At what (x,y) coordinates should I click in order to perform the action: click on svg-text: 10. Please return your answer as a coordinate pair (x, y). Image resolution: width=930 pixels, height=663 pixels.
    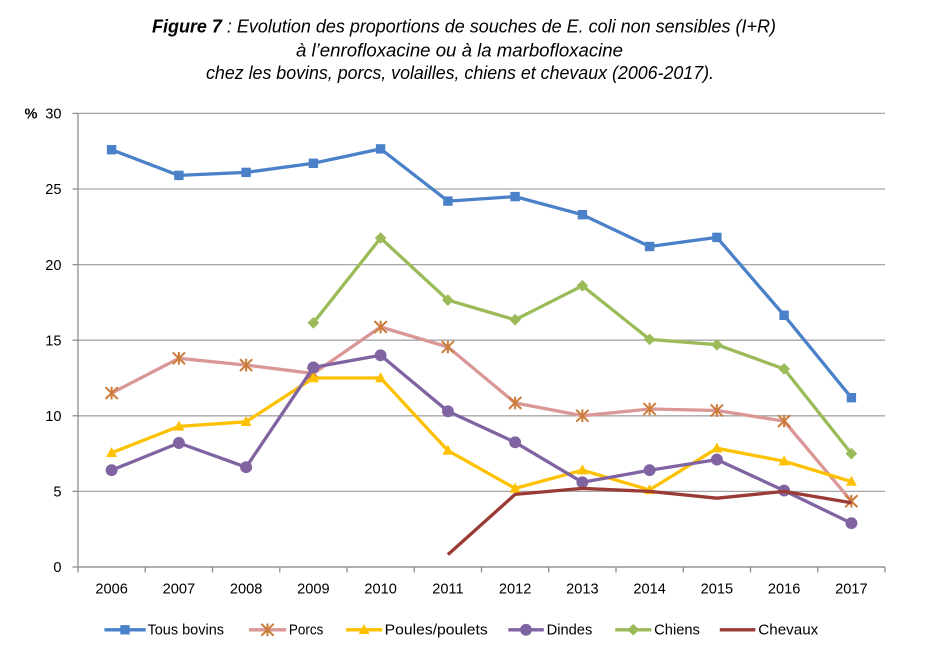
    Looking at the image, I should click on (53, 417).